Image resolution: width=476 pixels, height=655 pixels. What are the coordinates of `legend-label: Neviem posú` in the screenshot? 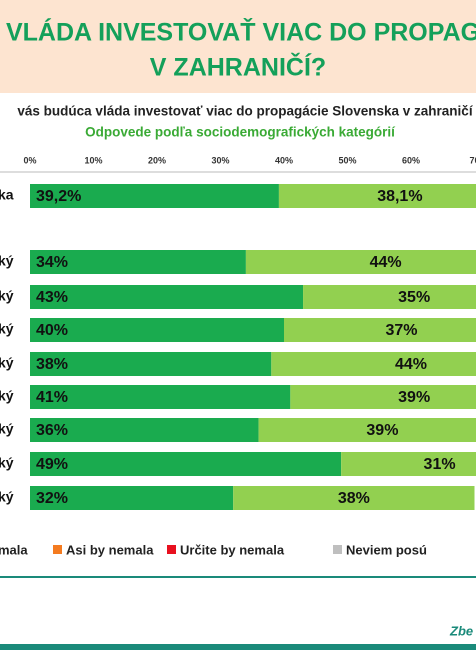 It's located at (386, 549).